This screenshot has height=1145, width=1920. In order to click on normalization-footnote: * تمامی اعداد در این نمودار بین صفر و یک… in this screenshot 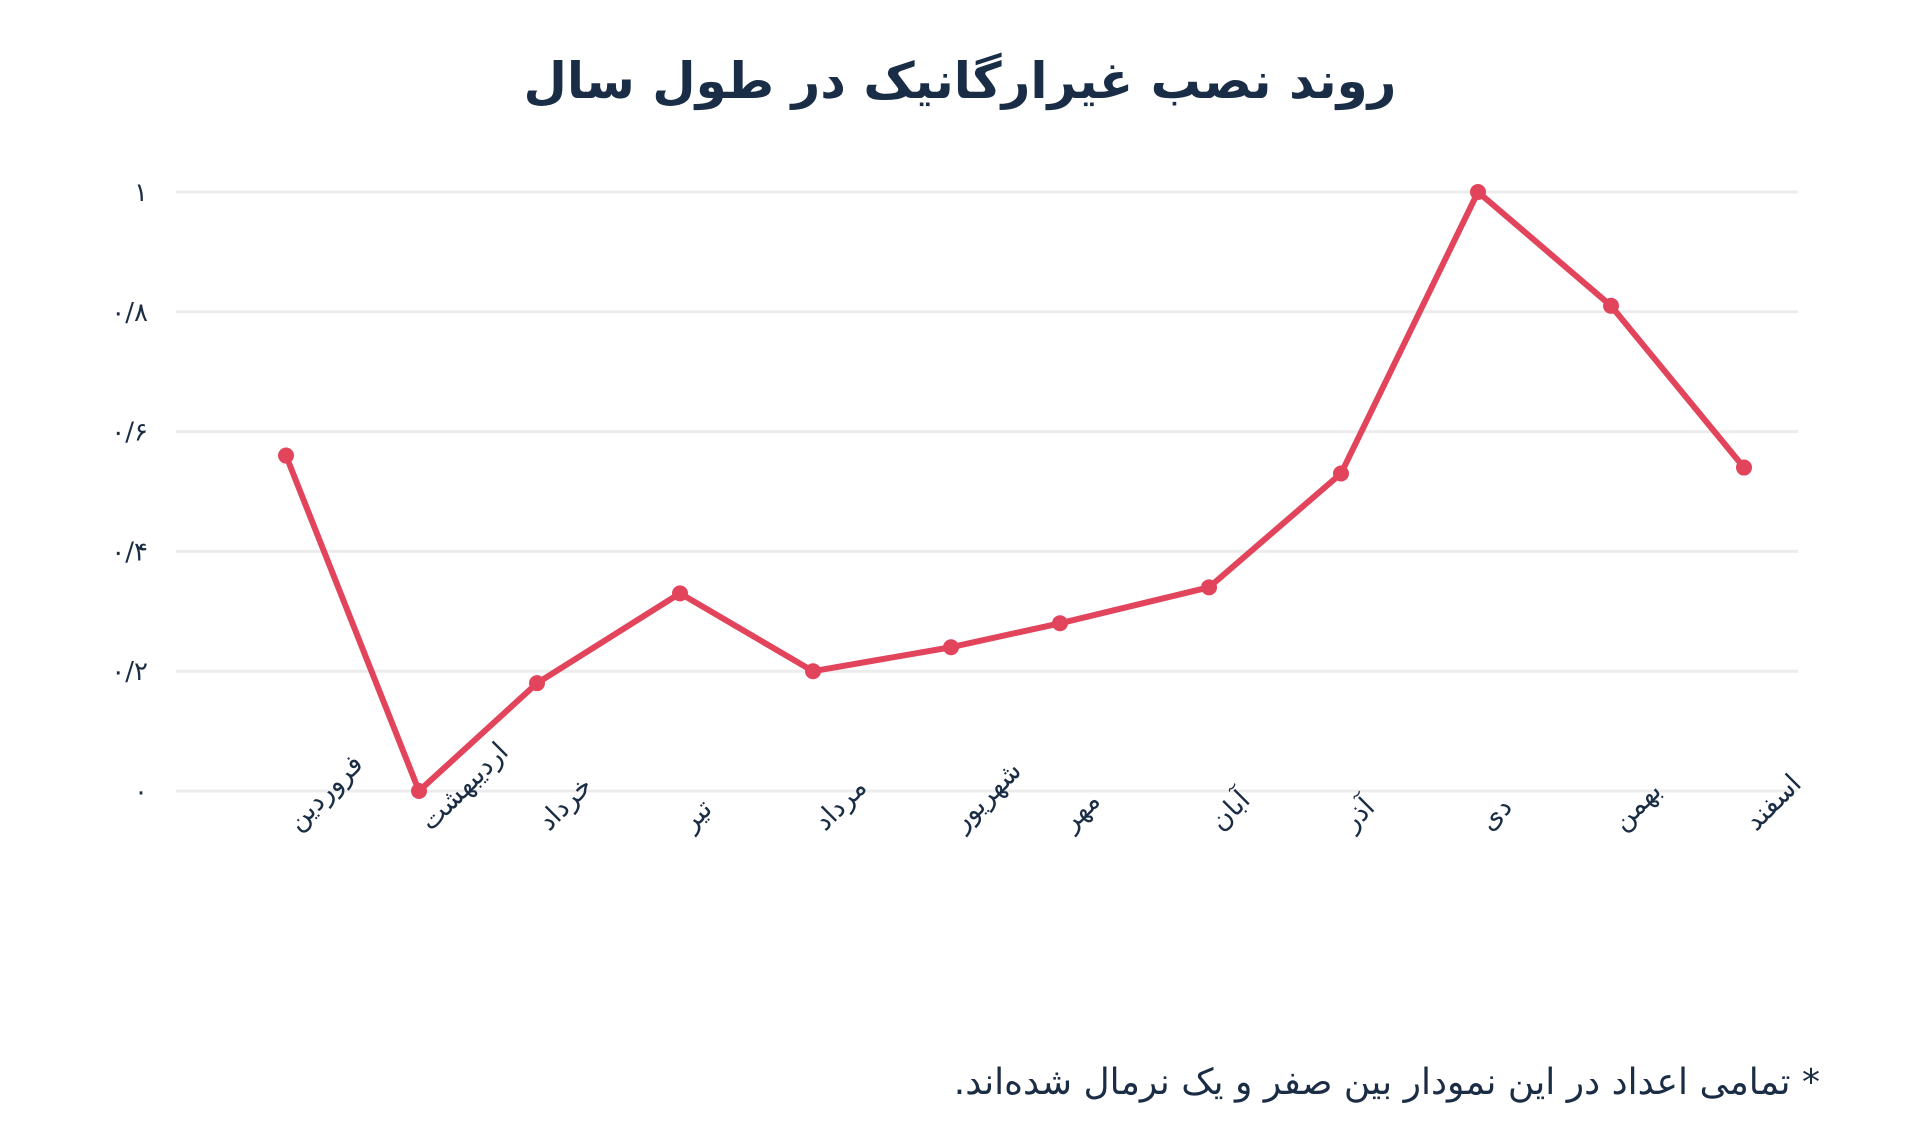, I will do `click(1386, 1082)`.